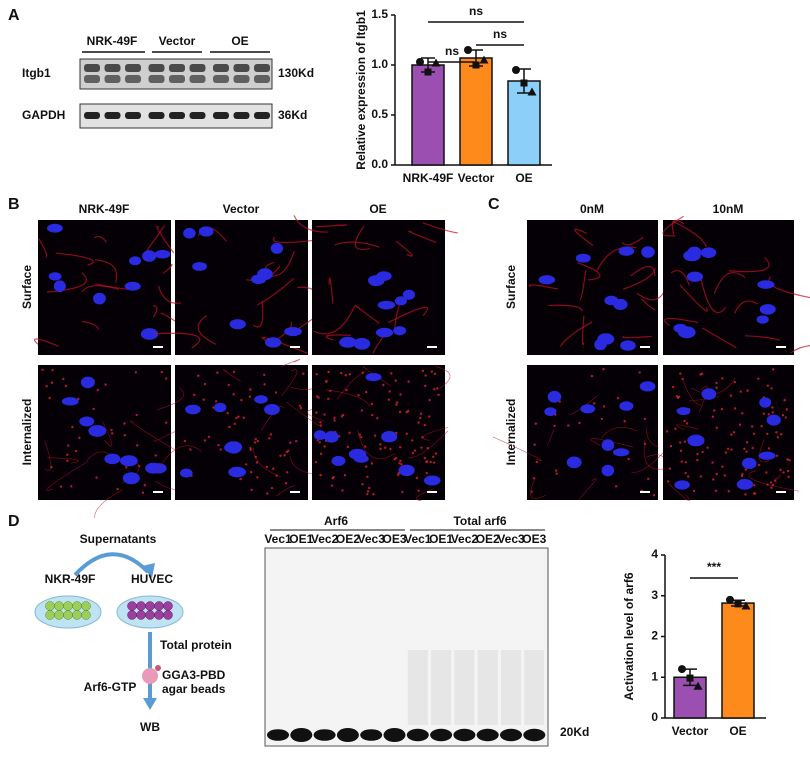  What do you see at coordinates (70, 579) in the screenshot?
I see `schematic-label: NKR-49F` at bounding box center [70, 579].